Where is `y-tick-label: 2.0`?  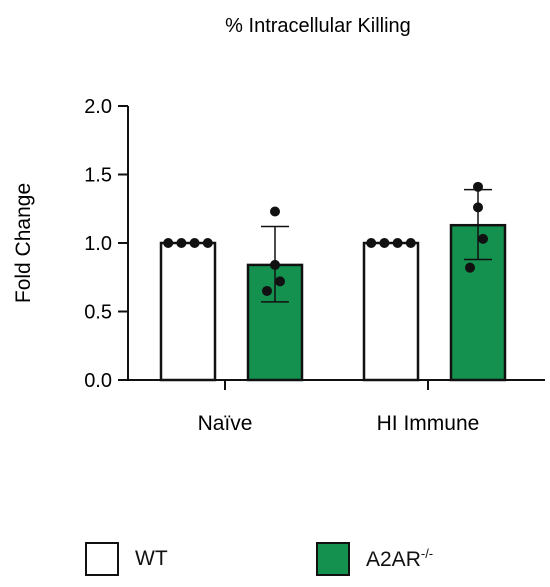
y-tick-label: 2.0 is located at coordinates (98, 107).